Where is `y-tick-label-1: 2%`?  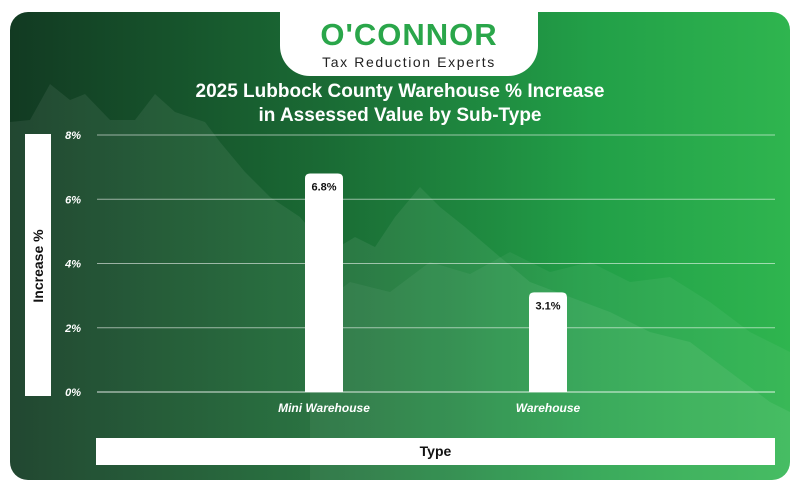 y-tick-label-1: 2% is located at coordinates (72, 329).